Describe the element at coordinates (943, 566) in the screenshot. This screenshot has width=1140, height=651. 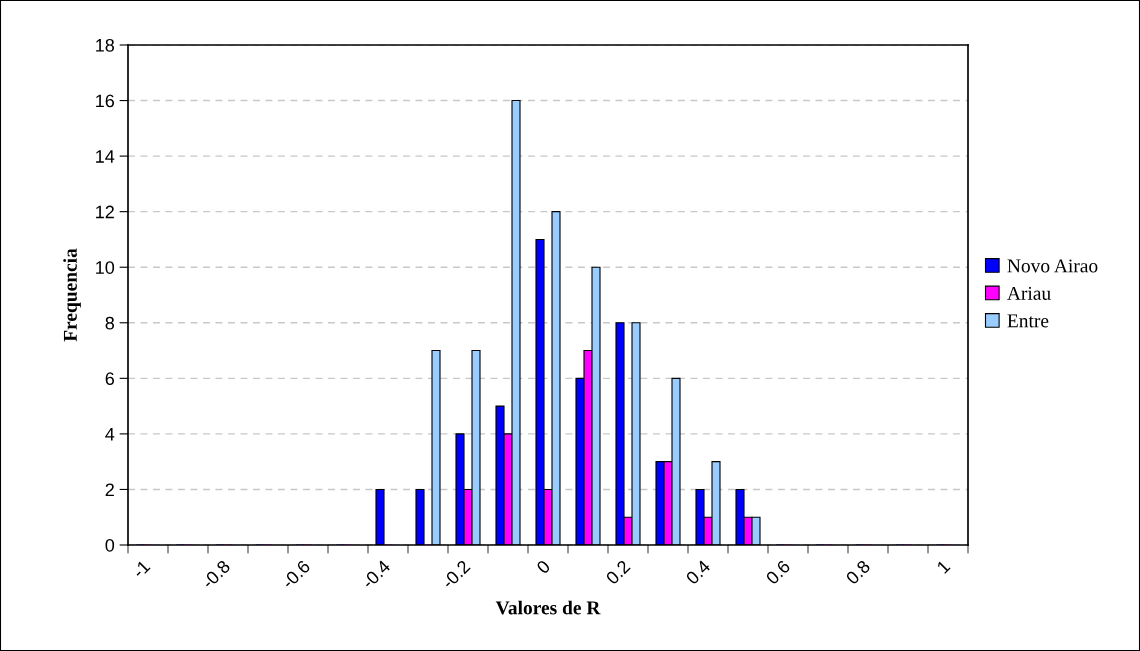
I see `x-tick-label: 1` at that location.